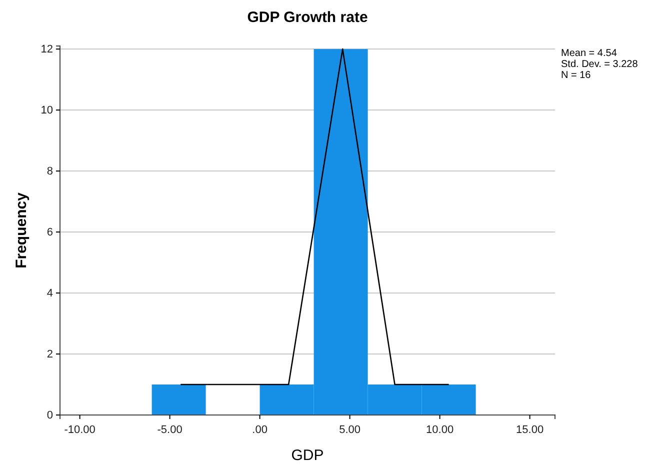  Describe the element at coordinates (169, 430) in the screenshot. I see `x-tick-label: -5.00` at that location.